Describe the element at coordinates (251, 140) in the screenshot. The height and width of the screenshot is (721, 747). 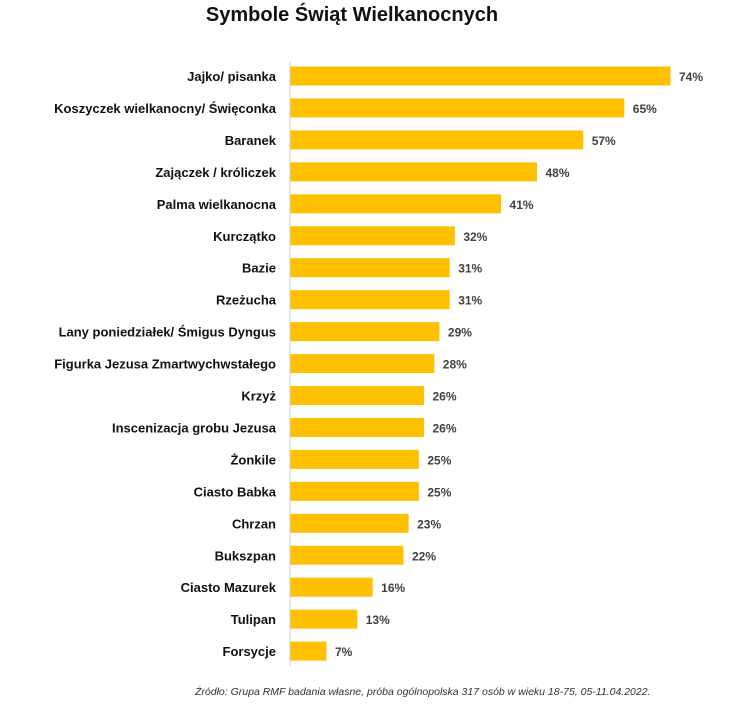
I see `category-label: Baranek` at that location.